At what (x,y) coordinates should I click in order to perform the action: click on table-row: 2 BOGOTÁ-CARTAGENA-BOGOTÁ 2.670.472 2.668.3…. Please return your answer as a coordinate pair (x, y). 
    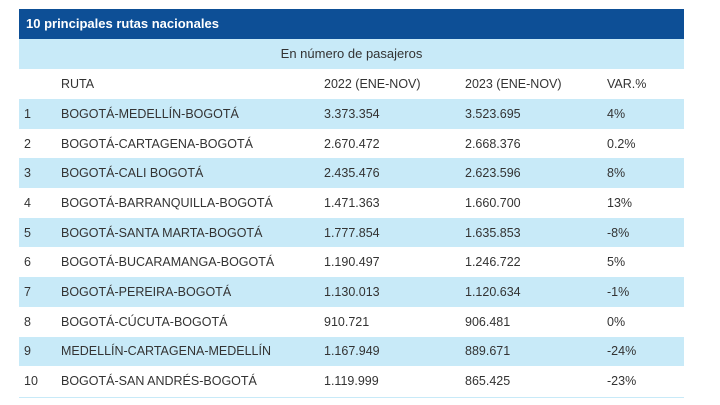
    Looking at the image, I should click on (351, 143).